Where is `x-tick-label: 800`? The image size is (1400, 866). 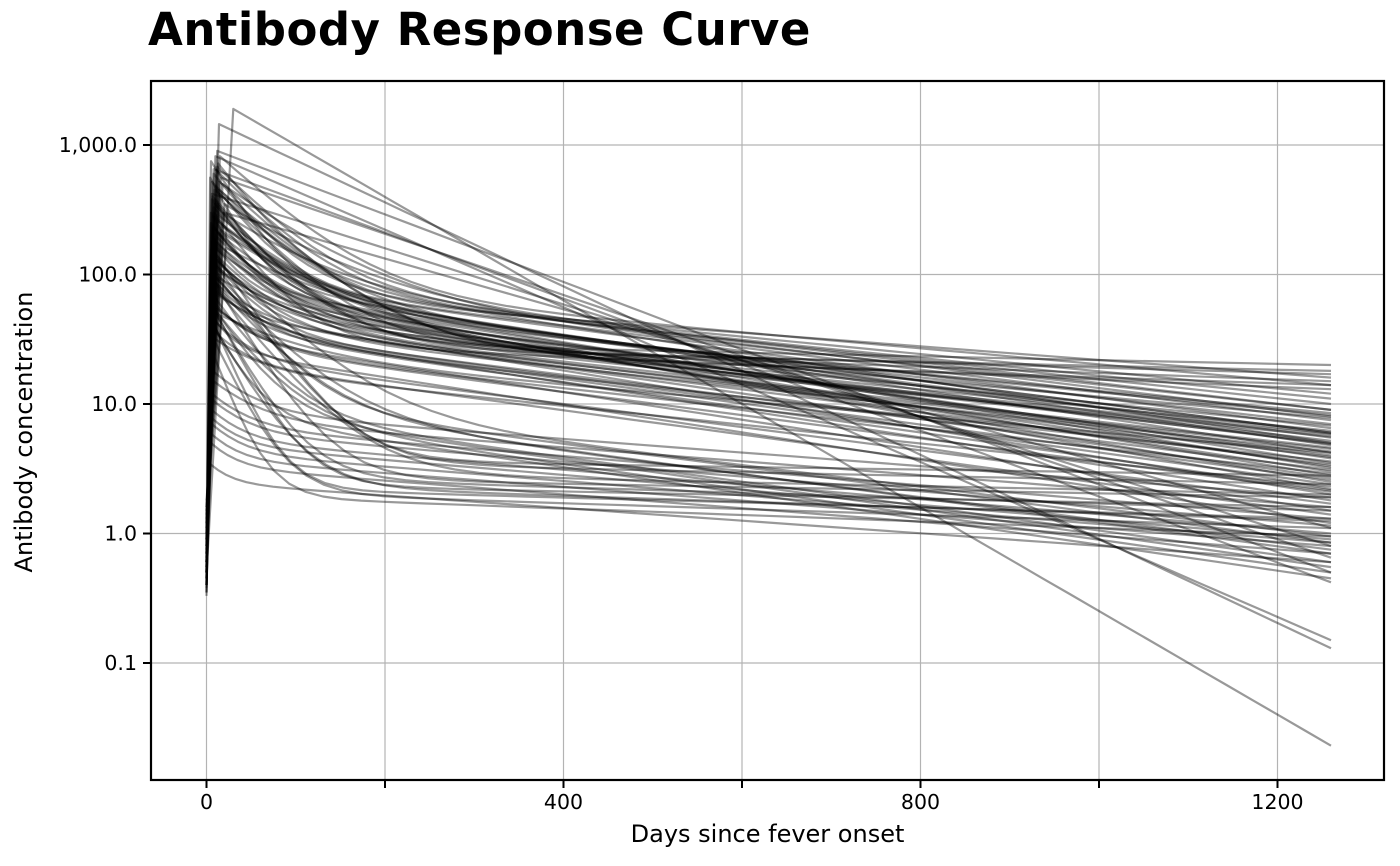
x-tick-label: 800 is located at coordinates (920, 802).